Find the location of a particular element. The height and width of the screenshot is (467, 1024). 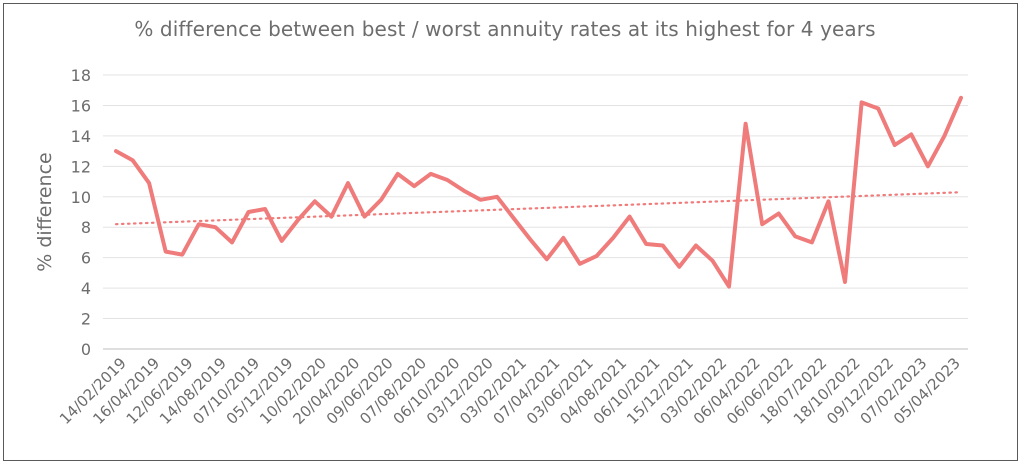

y-tick-label: 4 is located at coordinates (86, 288).